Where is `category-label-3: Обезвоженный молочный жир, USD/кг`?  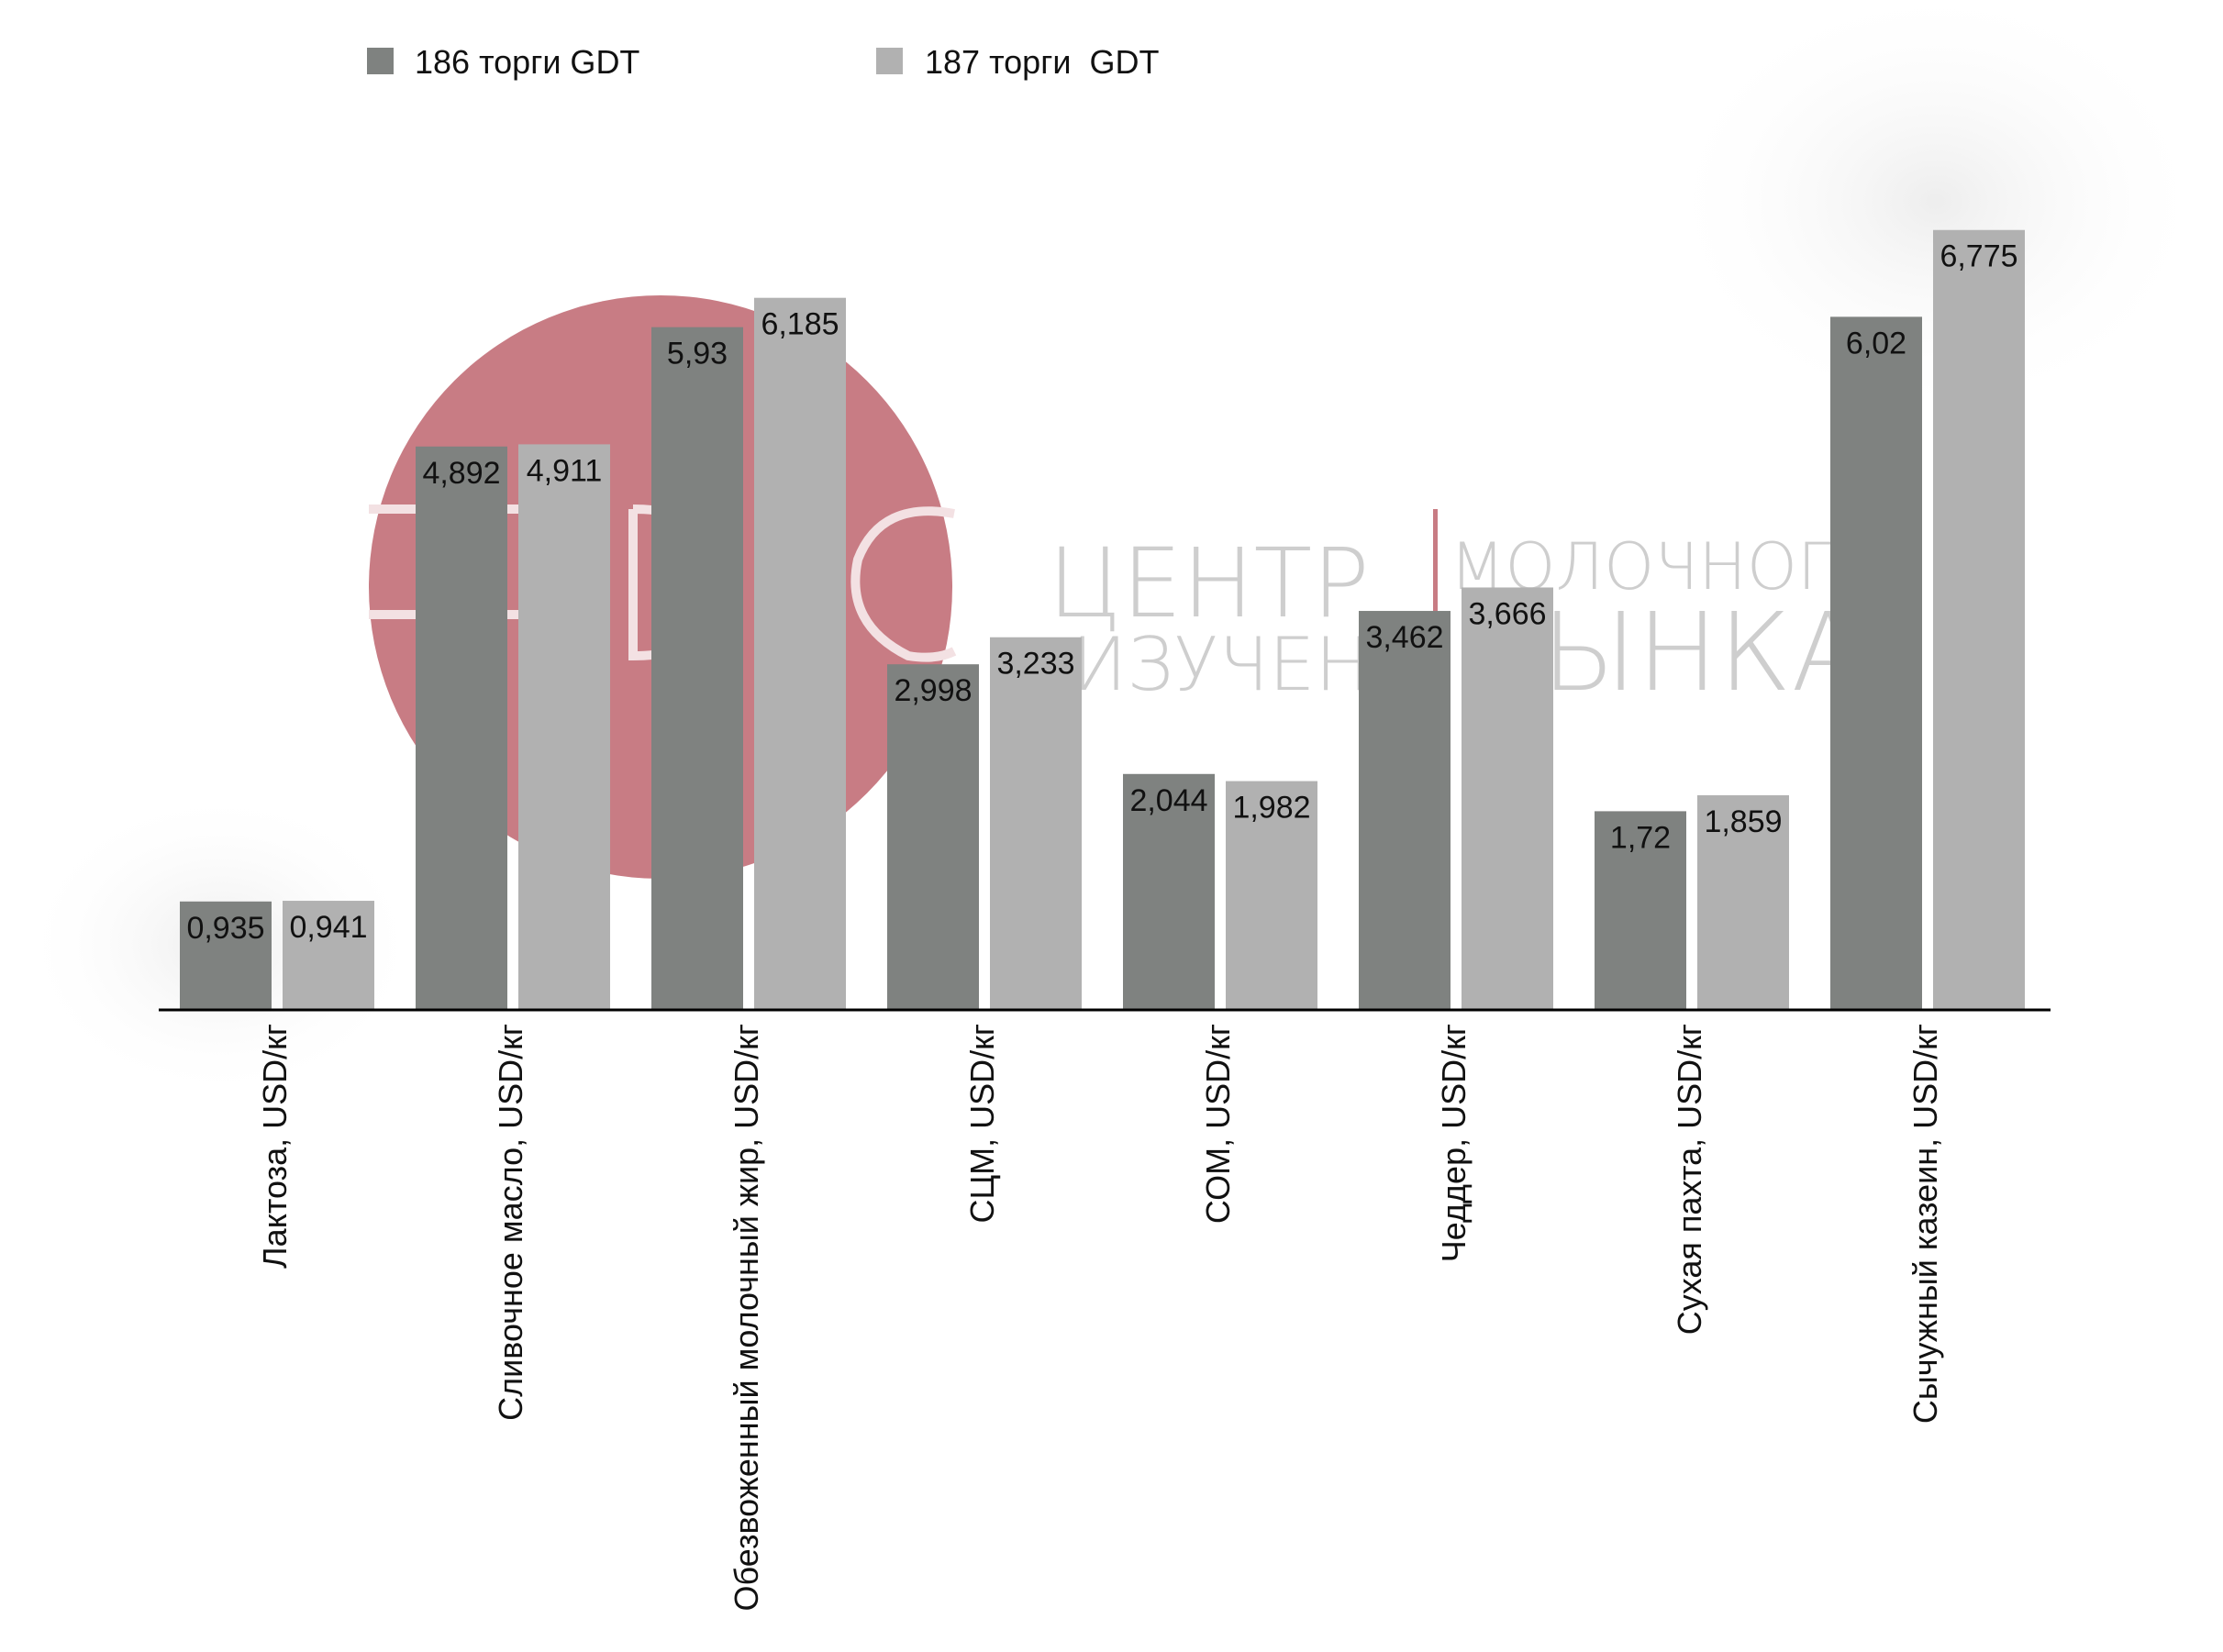 category-label-3: Обезвоженный молочный жир, USD/кг is located at coordinates (746, 1318).